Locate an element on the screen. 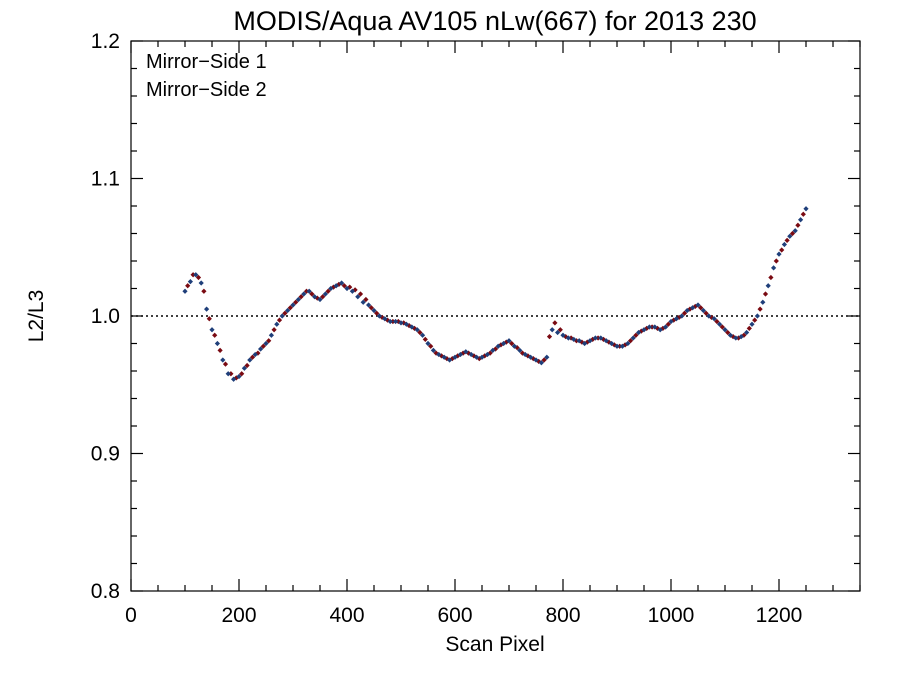 The width and height of the screenshot is (900, 675). legend-item-mirror-side-2: Mirror−Side 2 is located at coordinates (206, 90).